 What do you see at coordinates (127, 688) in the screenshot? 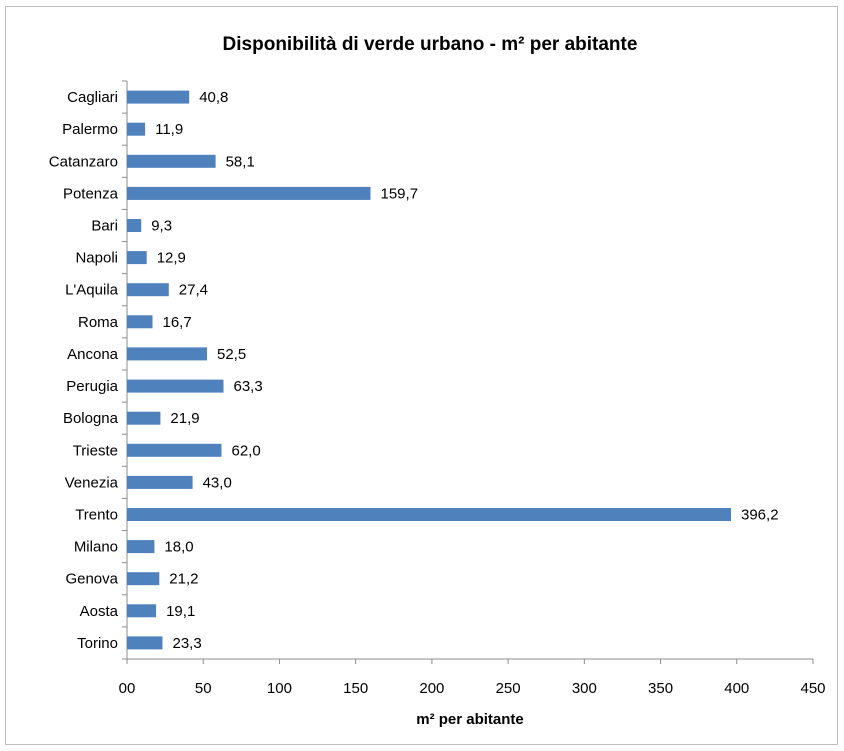
I see `x-tick-label: 00` at bounding box center [127, 688].